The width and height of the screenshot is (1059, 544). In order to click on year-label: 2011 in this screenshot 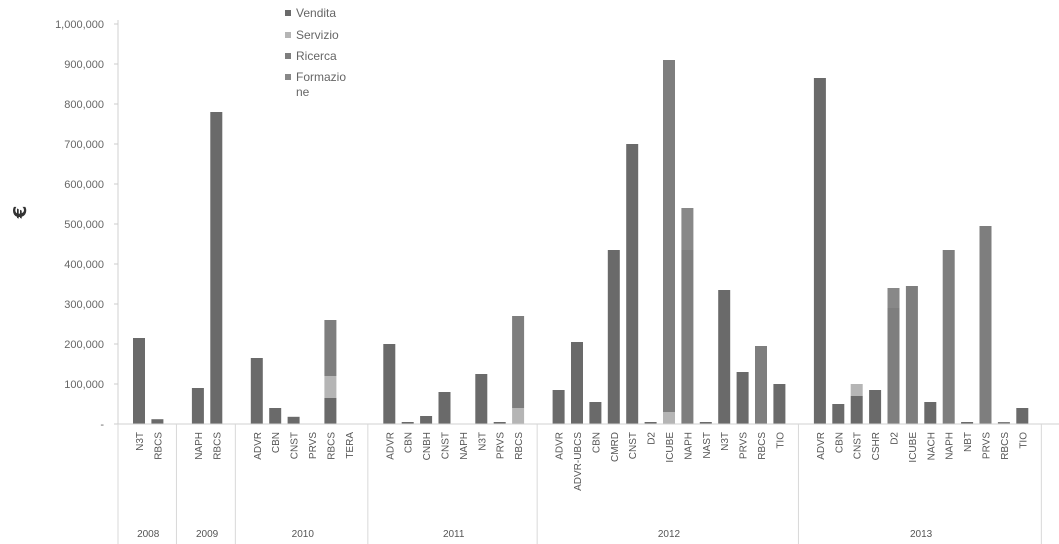, I will do `click(454, 534)`.